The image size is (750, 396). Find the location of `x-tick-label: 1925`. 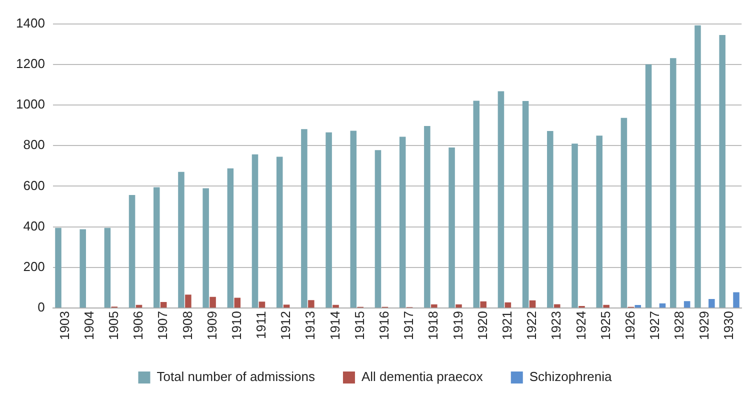

x-tick-label: 1925 is located at coordinates (605, 325).